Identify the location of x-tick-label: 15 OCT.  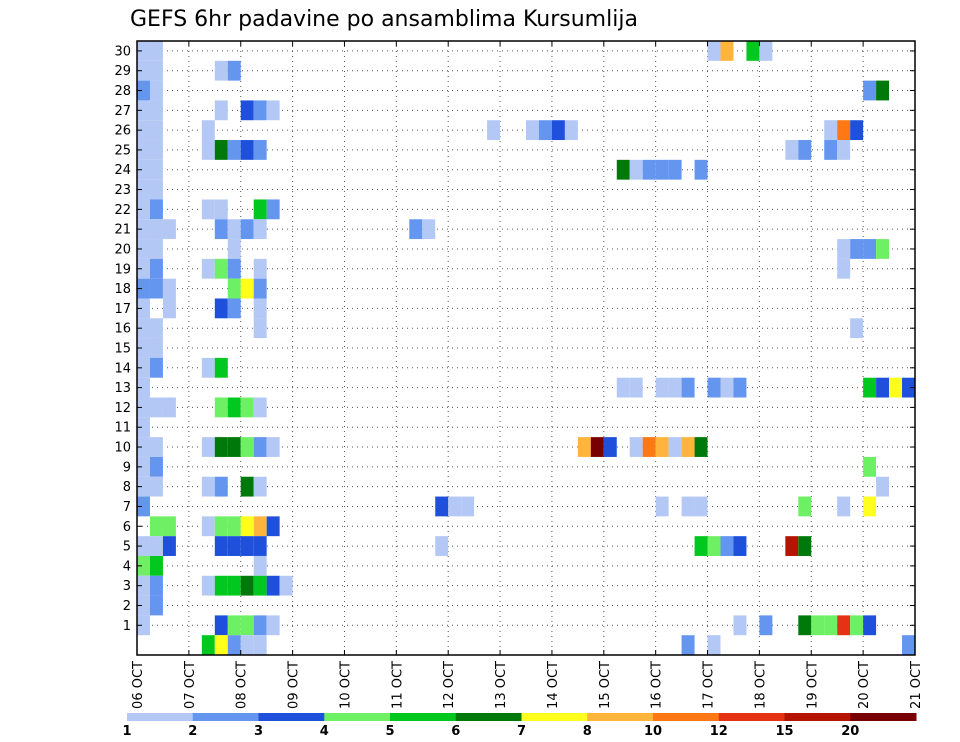
(605, 685).